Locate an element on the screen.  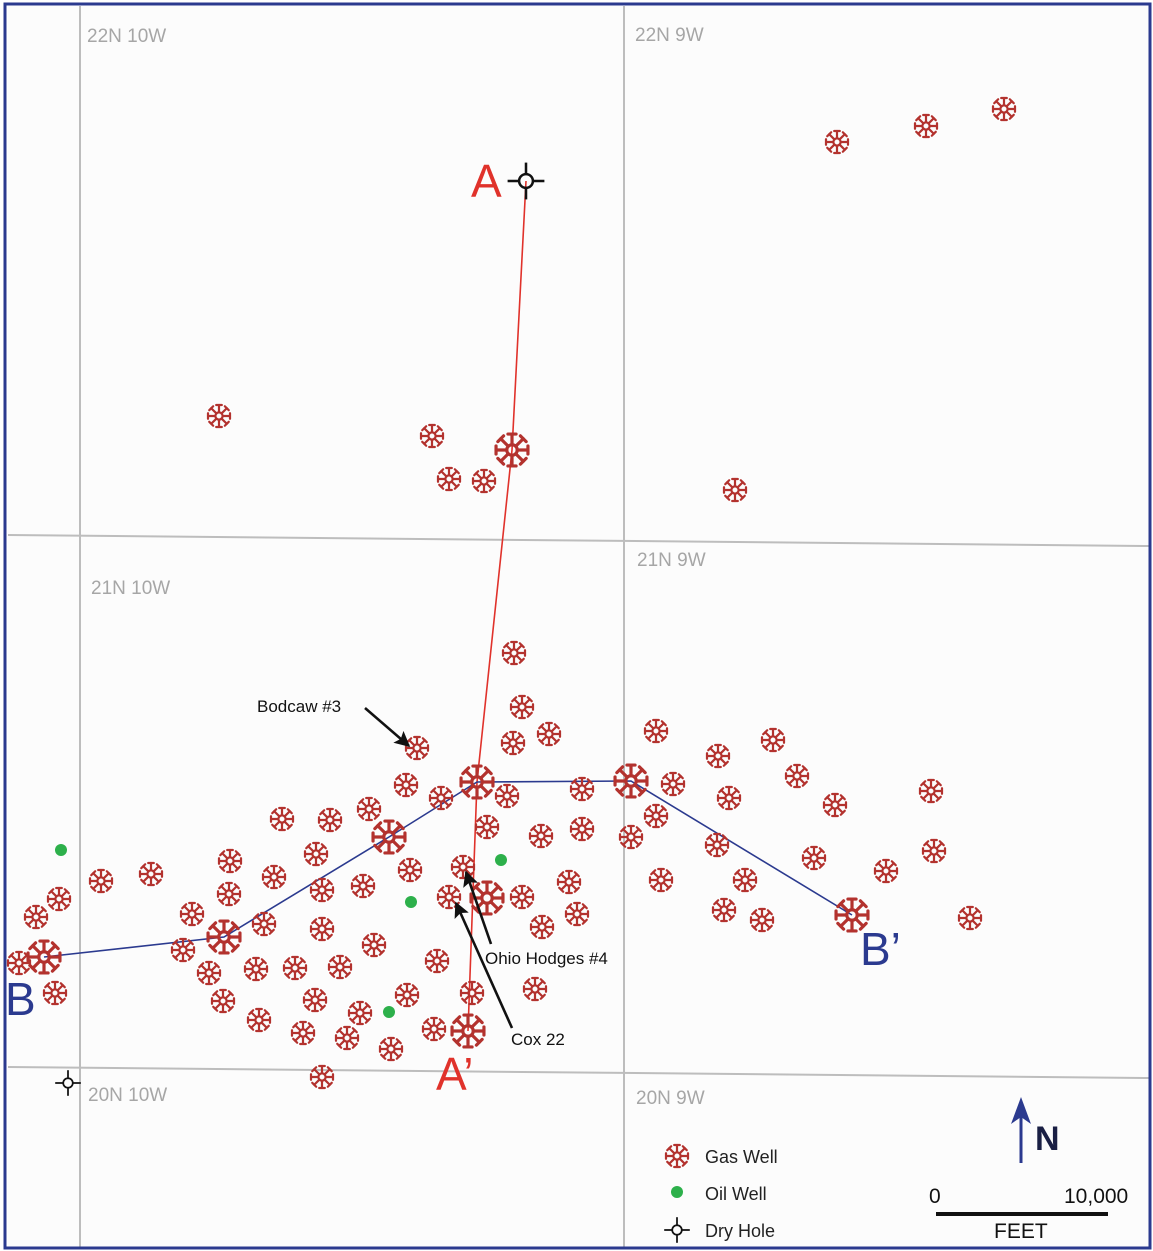
north-arrow: N is located at coordinates (1035, 1130).